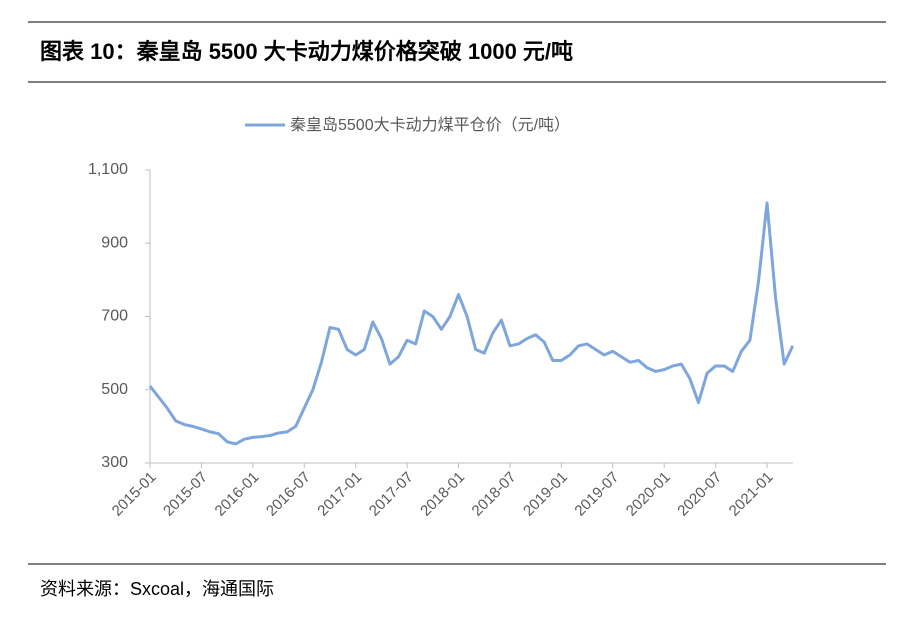  I want to click on x-tick-label: 2018-01, so click(442, 494).